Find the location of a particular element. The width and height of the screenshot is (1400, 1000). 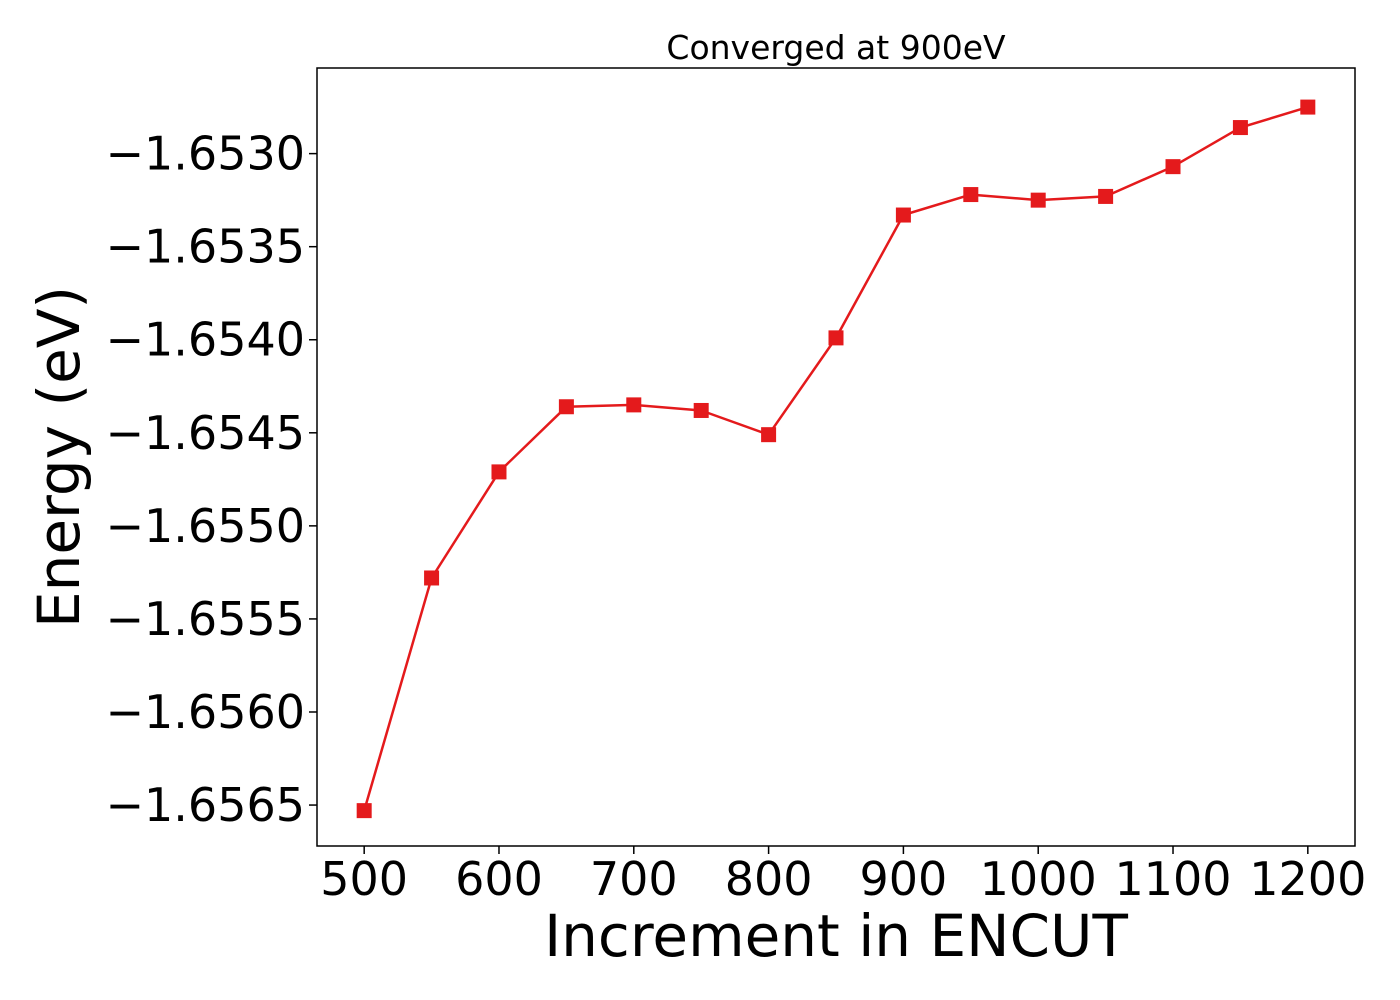

x-tick-label: 1000 is located at coordinates (1038, 879).